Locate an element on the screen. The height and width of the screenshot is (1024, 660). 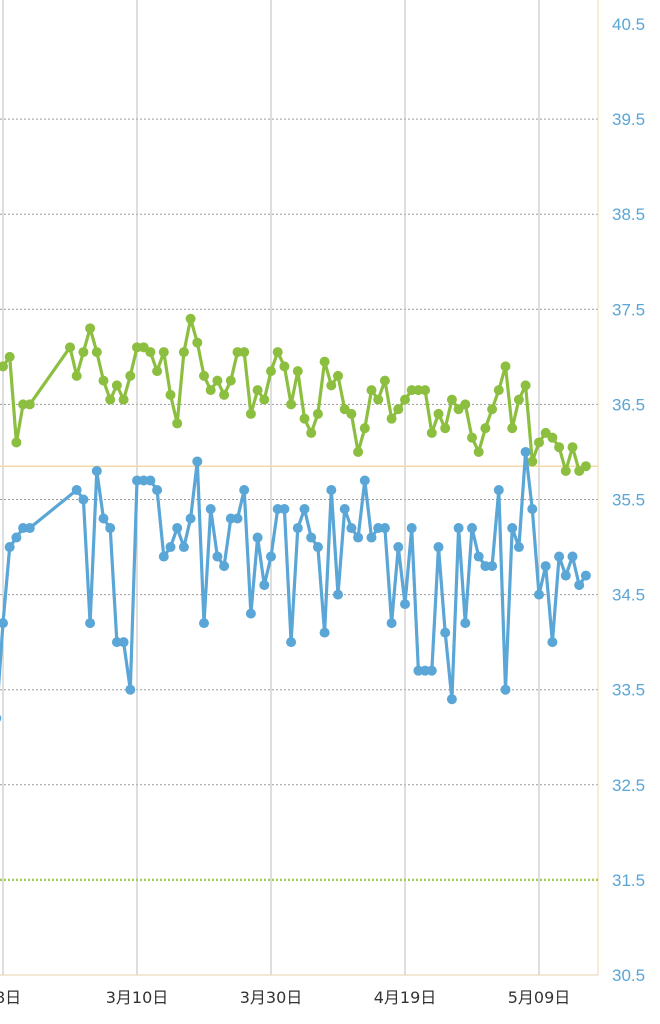
y-tick-label: 34.5 is located at coordinates (628, 595).